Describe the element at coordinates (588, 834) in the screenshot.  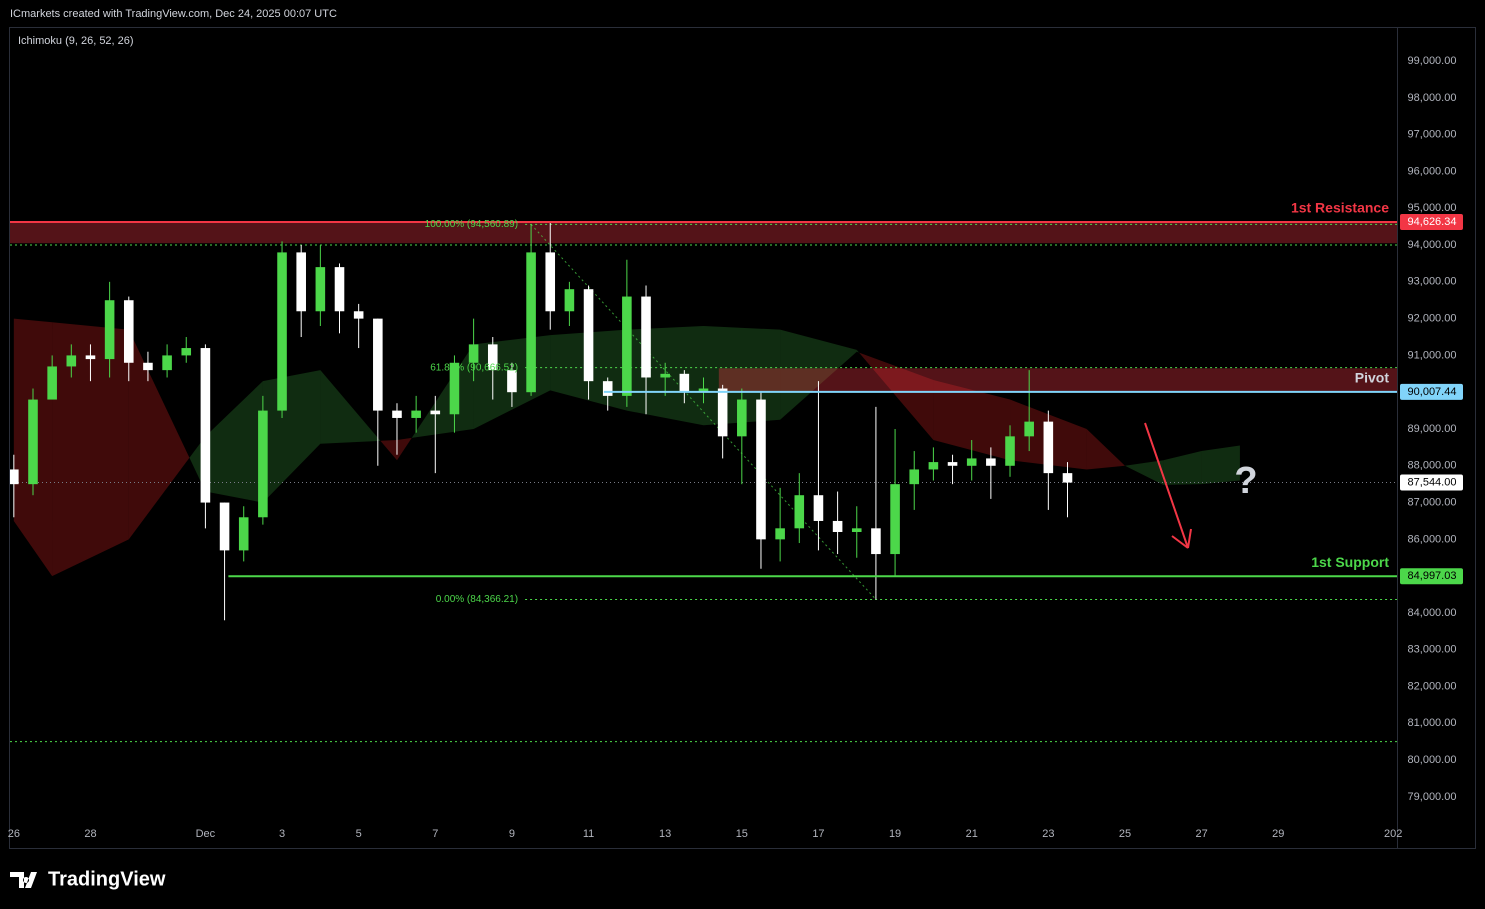
I see `x-tick-label: 11` at that location.